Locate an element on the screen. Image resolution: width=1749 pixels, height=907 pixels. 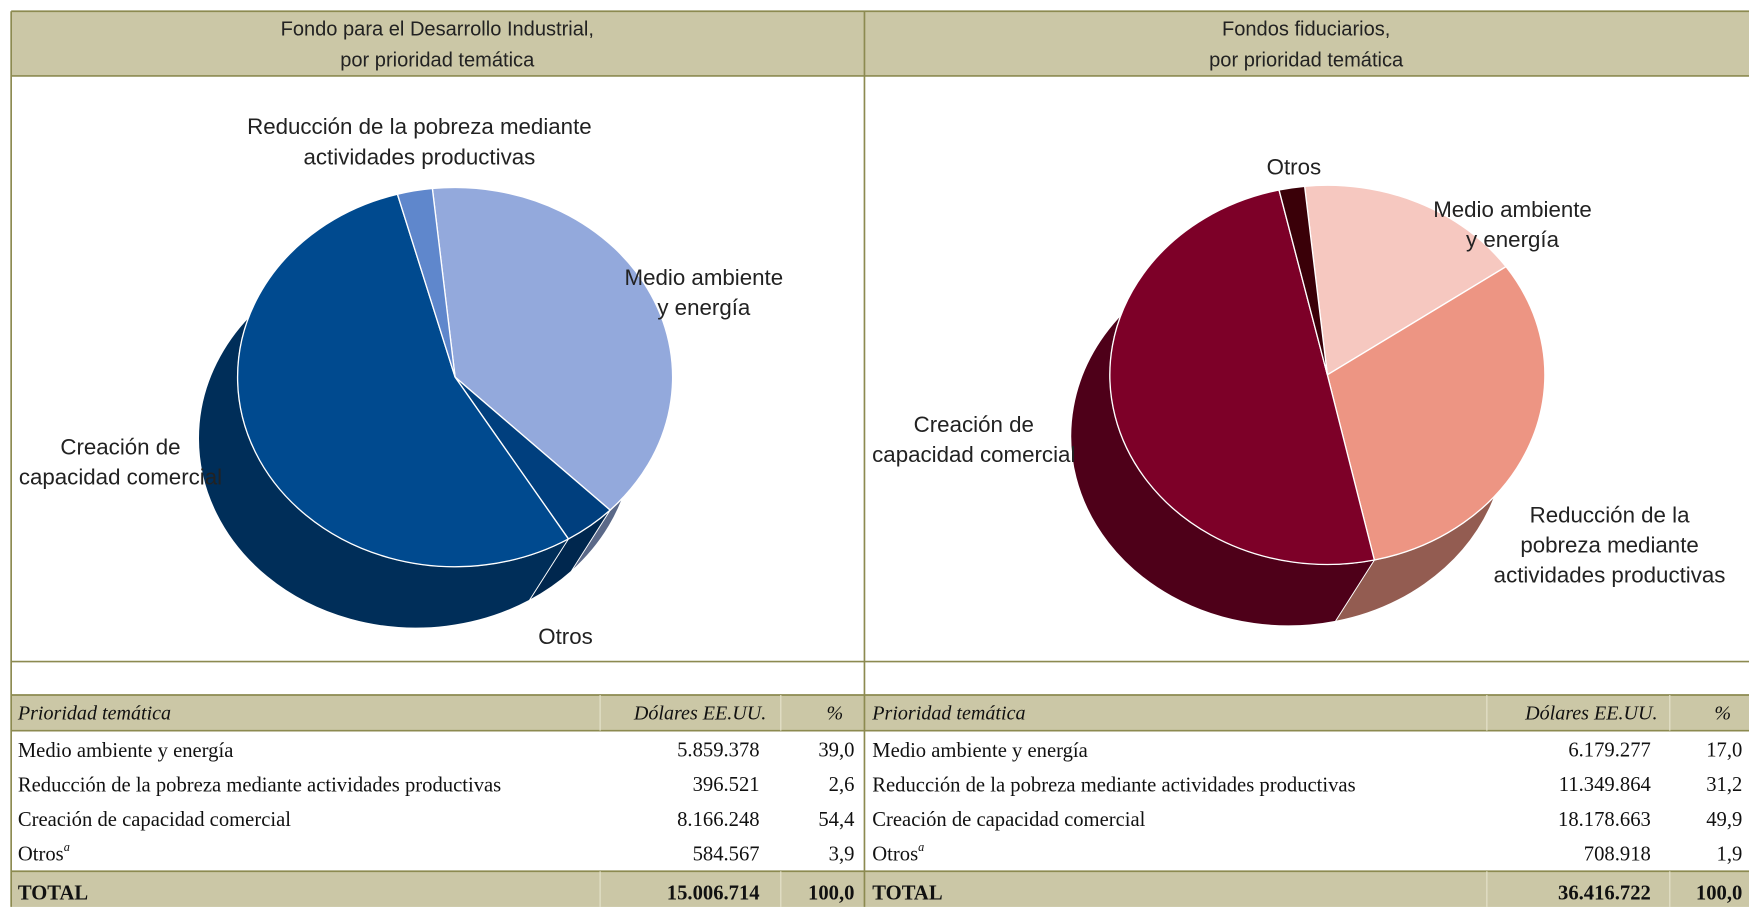
dollars: 396.521 is located at coordinates (726, 785).